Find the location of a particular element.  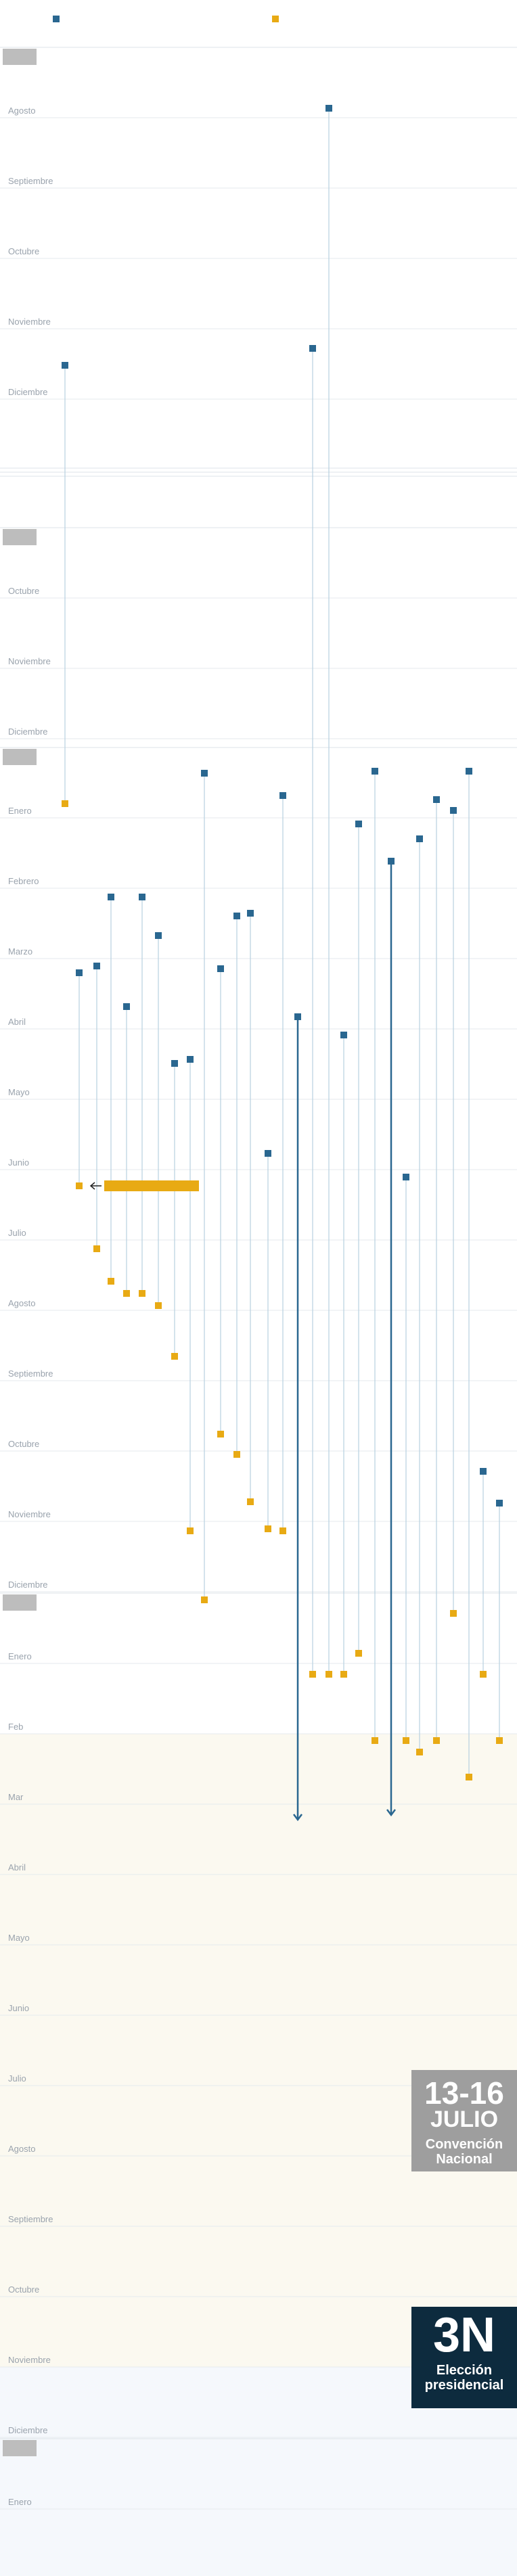

convention-month: JULIO is located at coordinates (464, 2119).